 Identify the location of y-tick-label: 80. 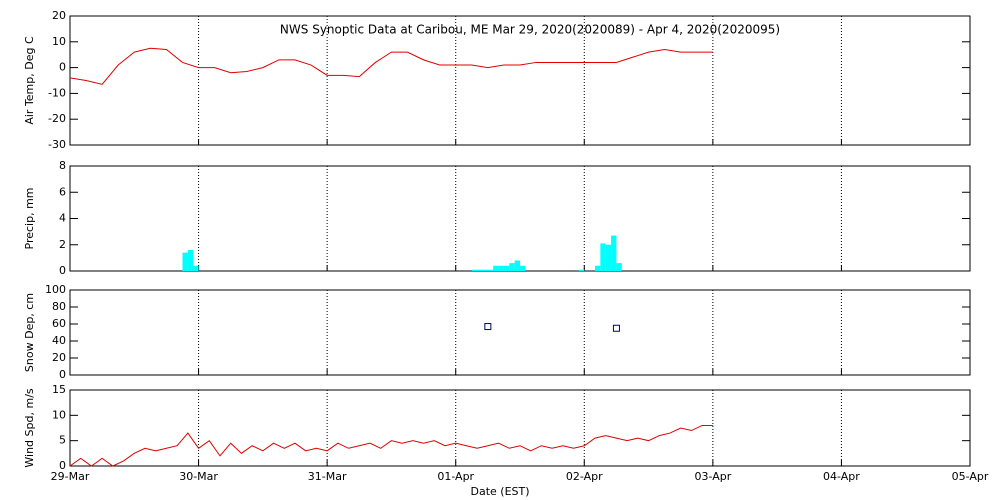
(59, 306).